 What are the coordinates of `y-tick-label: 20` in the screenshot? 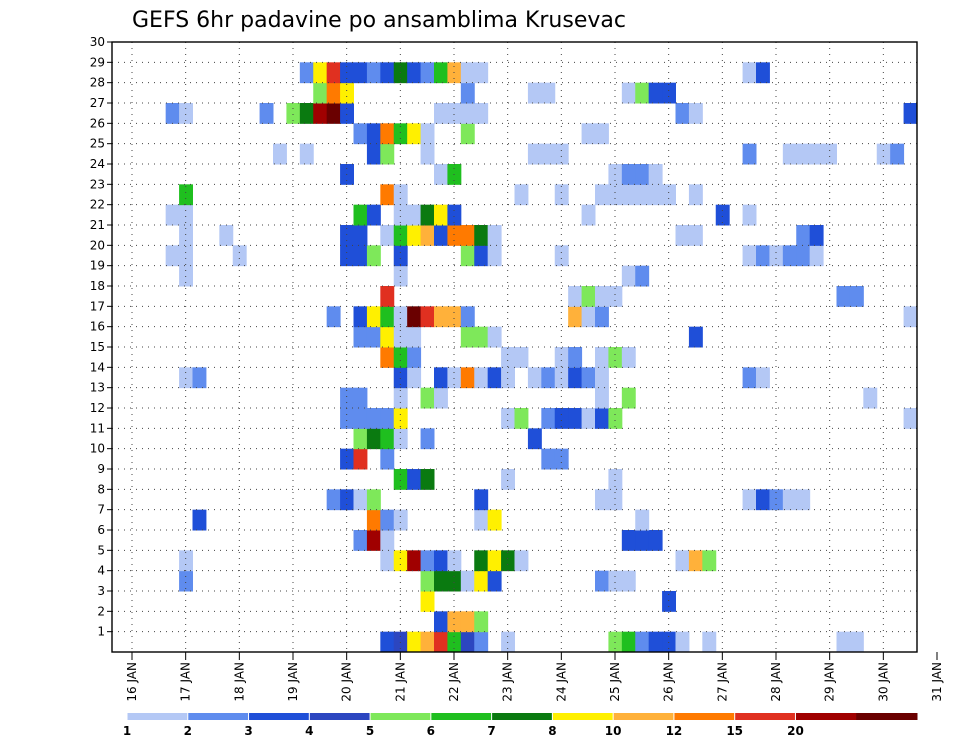 It's located at (97, 245).